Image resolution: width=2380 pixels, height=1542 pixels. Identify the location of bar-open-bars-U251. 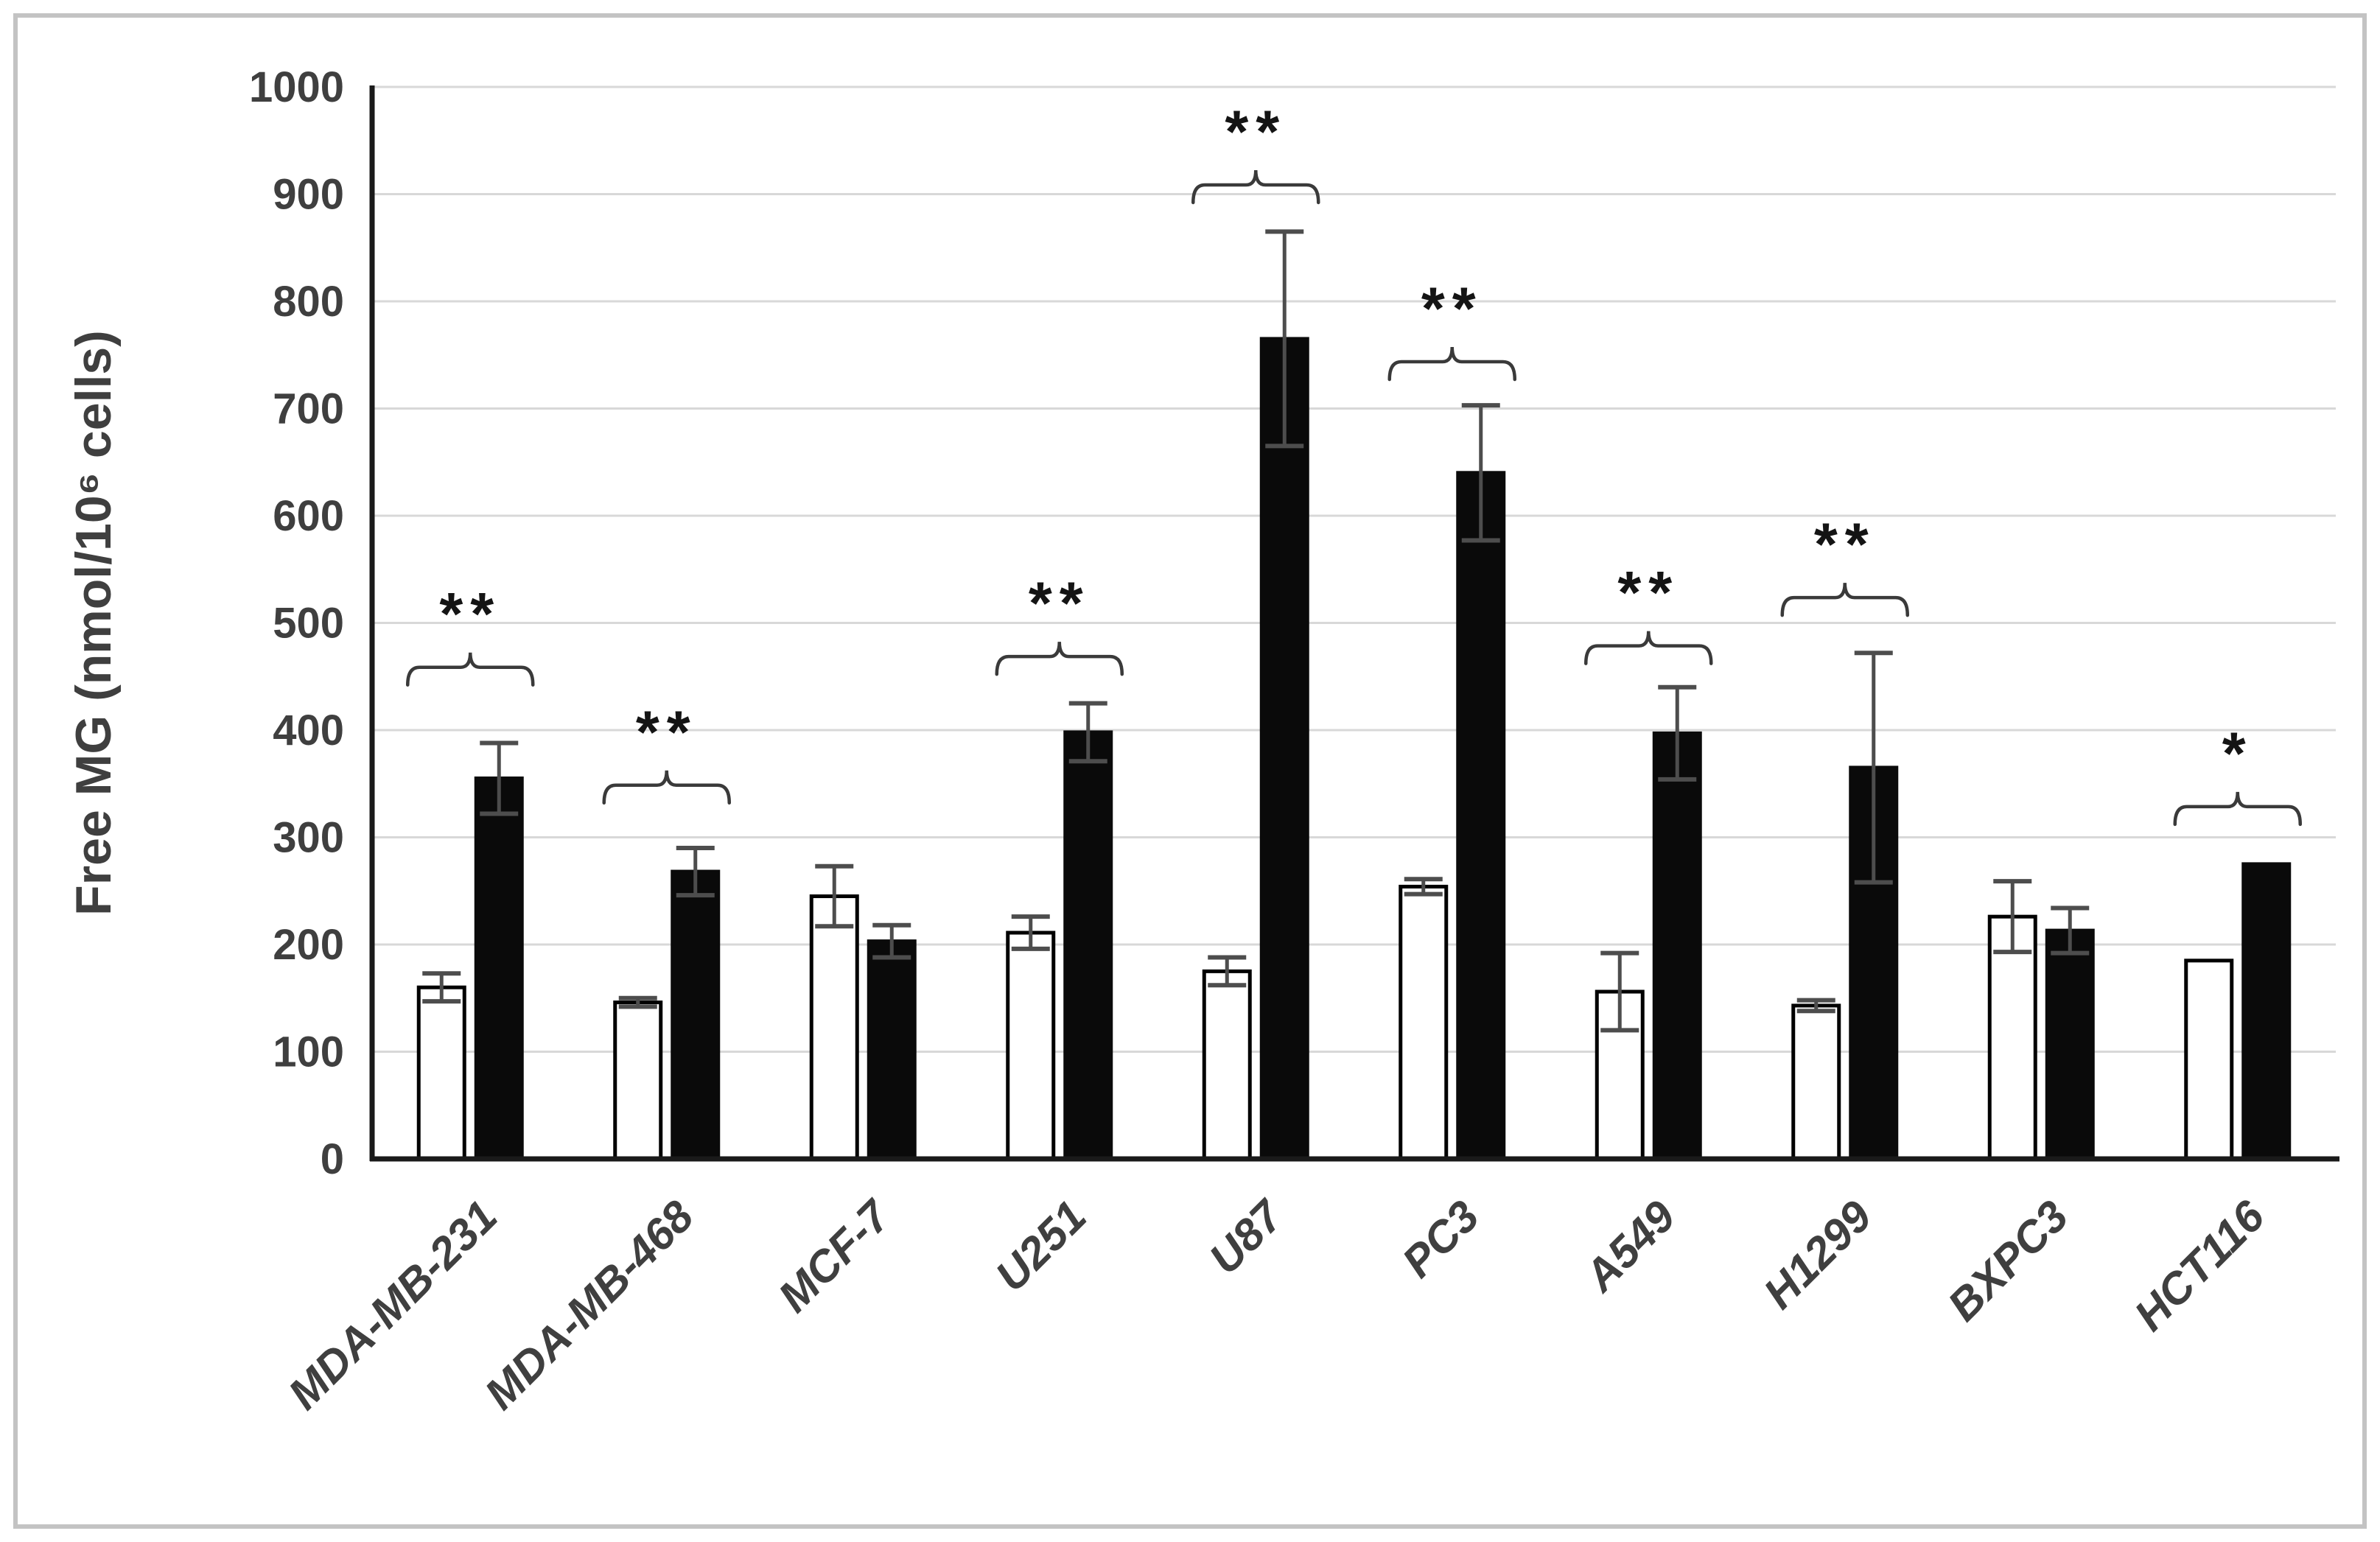
(1031, 1046).